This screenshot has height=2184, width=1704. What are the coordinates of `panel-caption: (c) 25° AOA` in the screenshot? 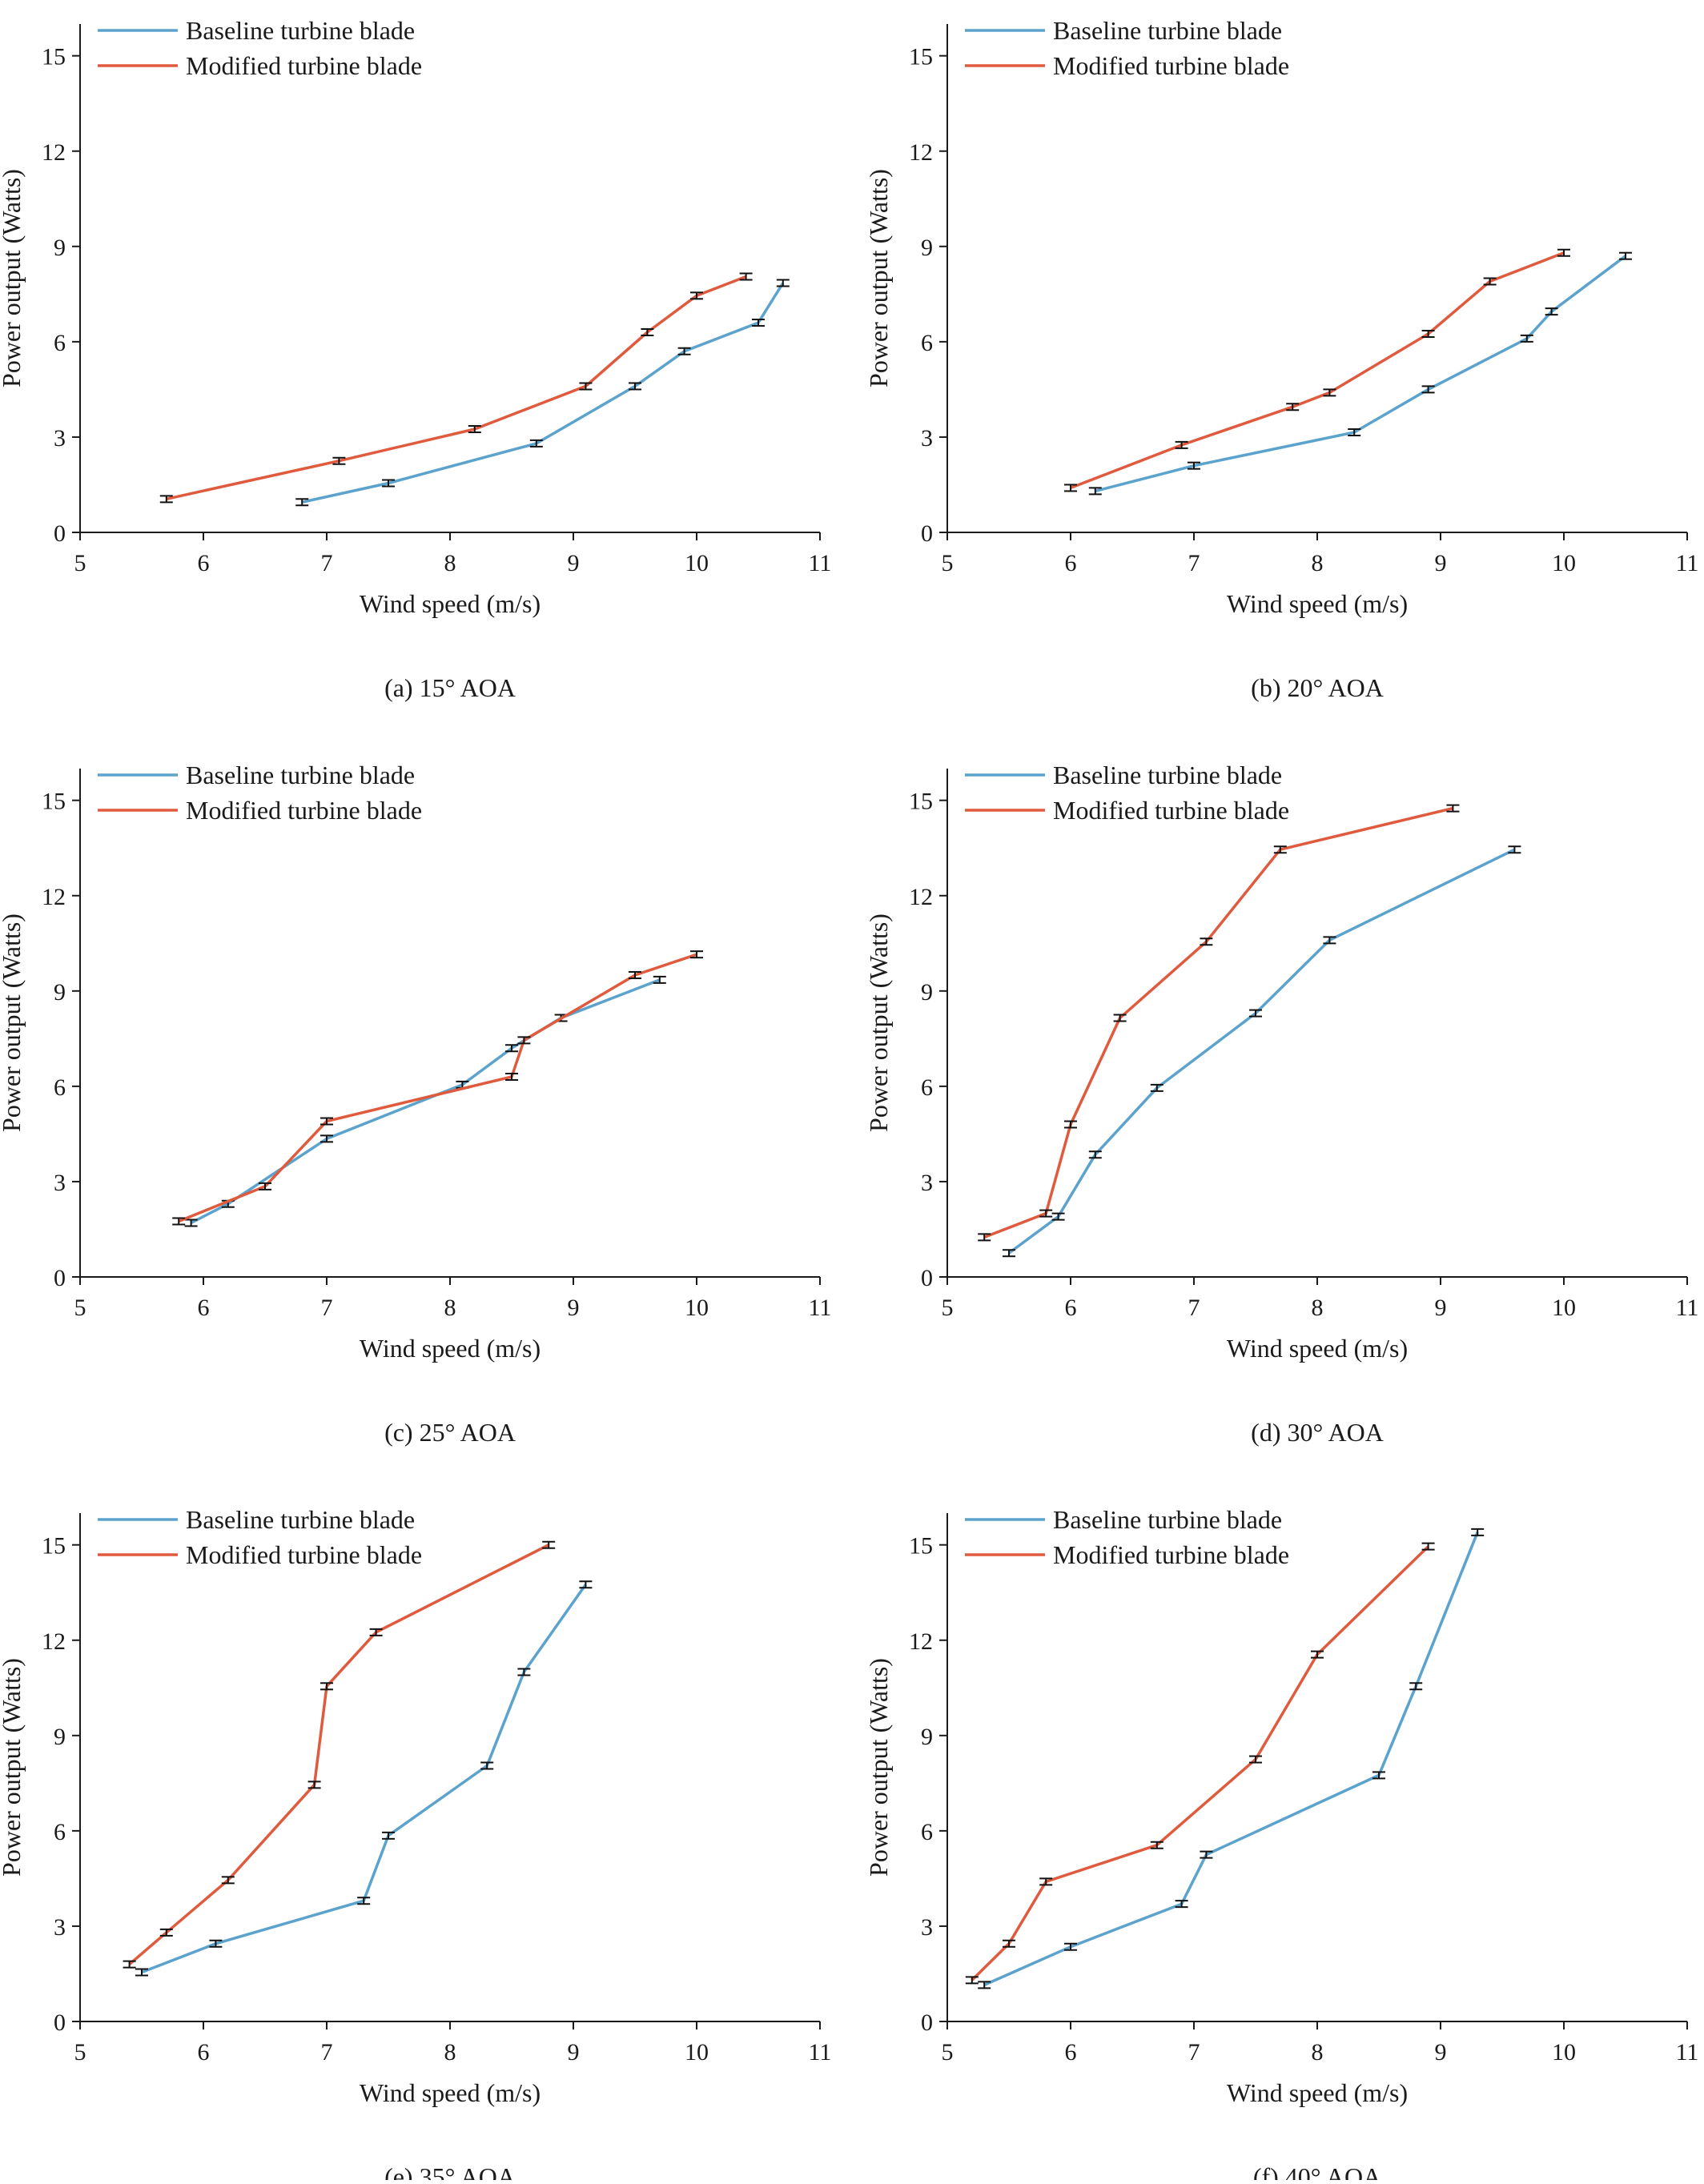 It's located at (450, 1432).